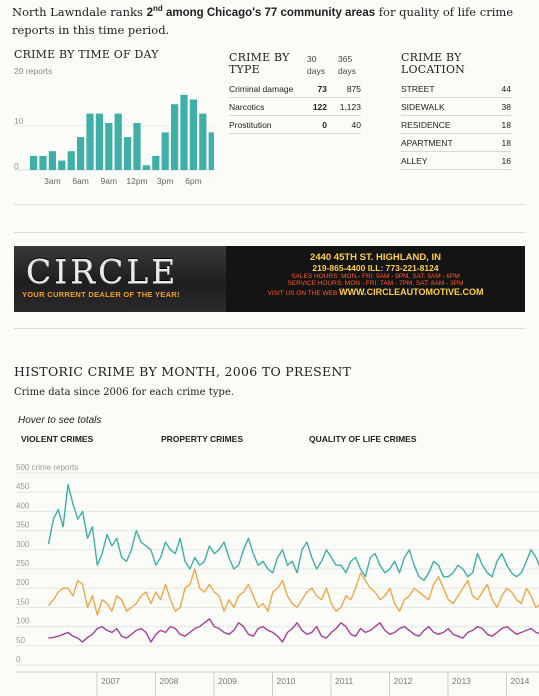 The width and height of the screenshot is (539, 696). I want to click on intro-rank: 2, so click(149, 12).